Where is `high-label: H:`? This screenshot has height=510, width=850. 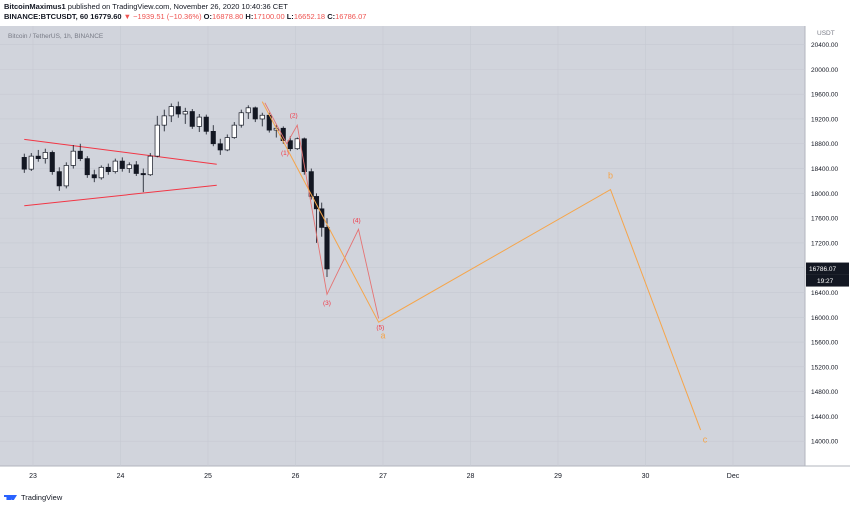 high-label: H: is located at coordinates (249, 16).